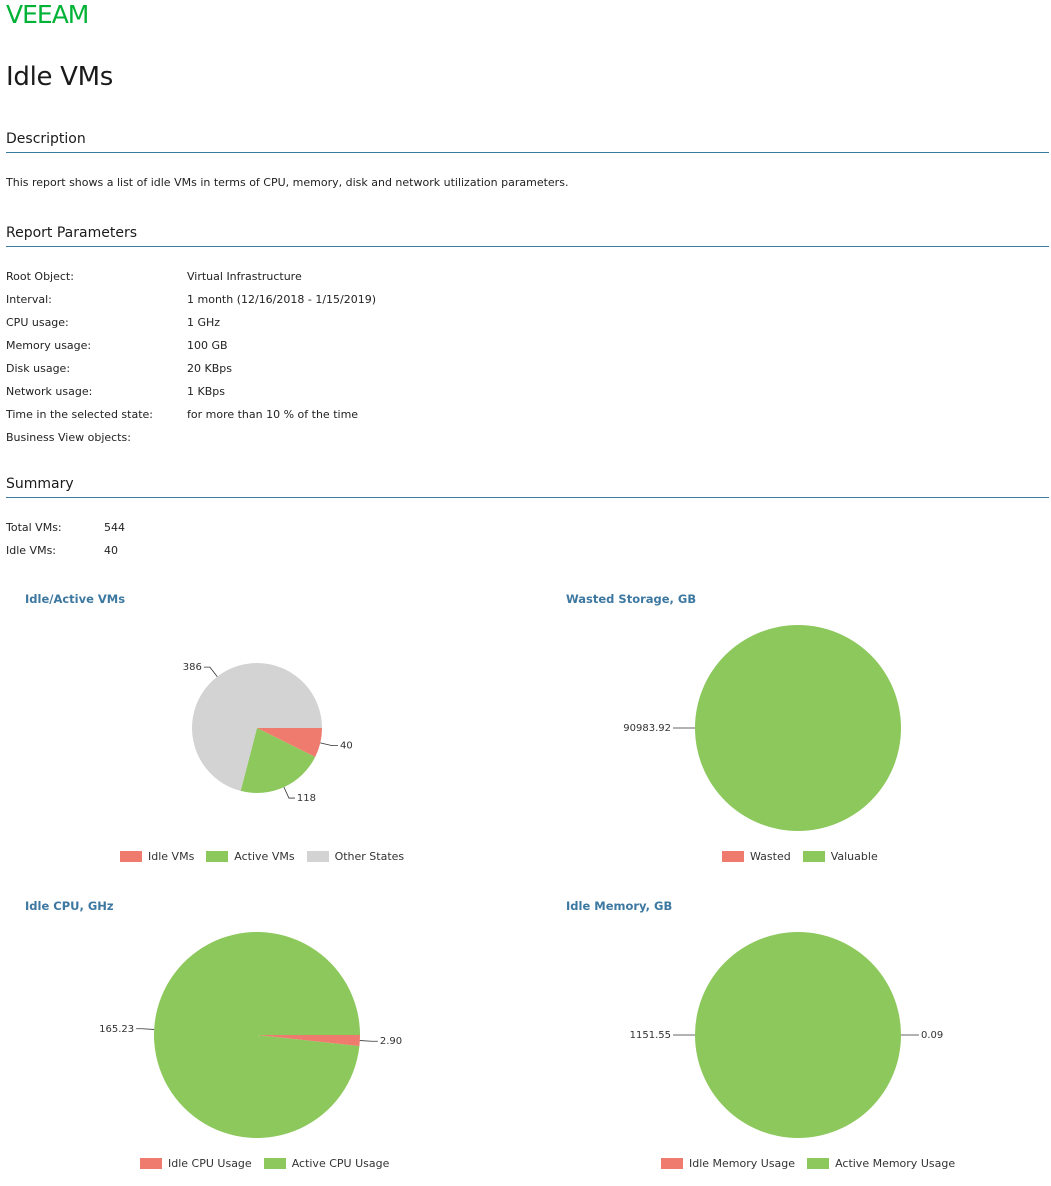  What do you see at coordinates (60, 77) in the screenshot?
I see `page-title: Idle VMs` at bounding box center [60, 77].